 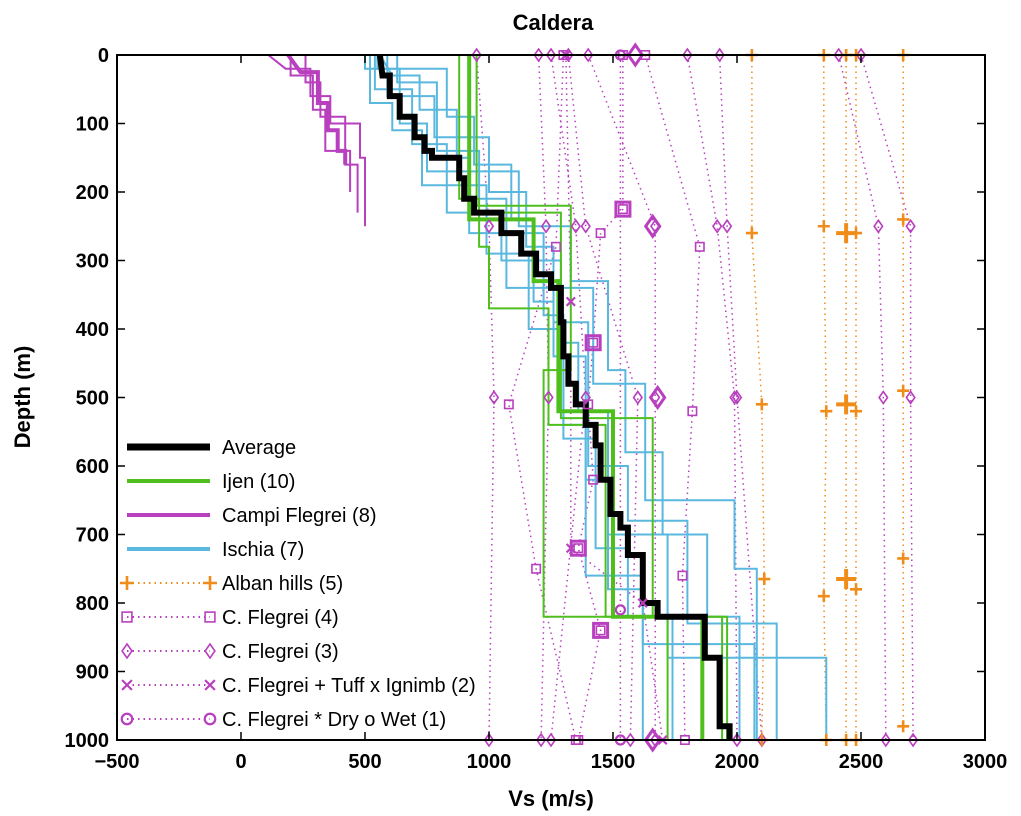 I want to click on x-tick-label: 0, so click(x=240, y=762).